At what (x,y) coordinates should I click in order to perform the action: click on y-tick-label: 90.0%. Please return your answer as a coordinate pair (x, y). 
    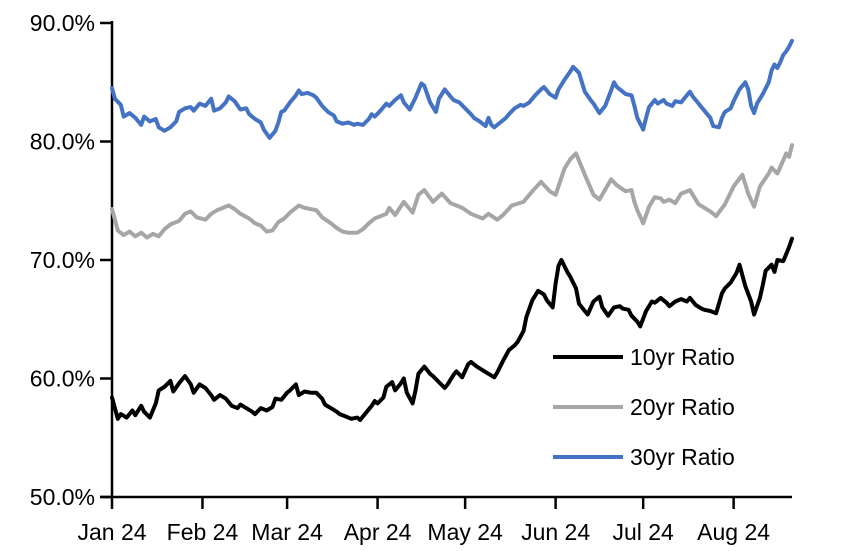
    Looking at the image, I should click on (62, 23).